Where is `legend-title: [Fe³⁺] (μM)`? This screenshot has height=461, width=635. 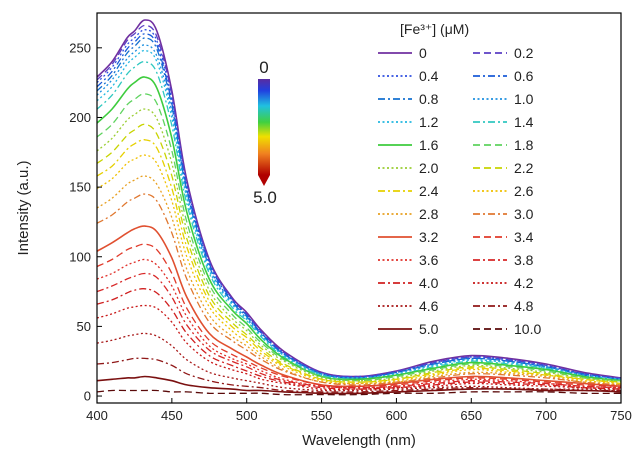
legend-title: [Fe³⁺] (μM) is located at coordinates (434, 29).